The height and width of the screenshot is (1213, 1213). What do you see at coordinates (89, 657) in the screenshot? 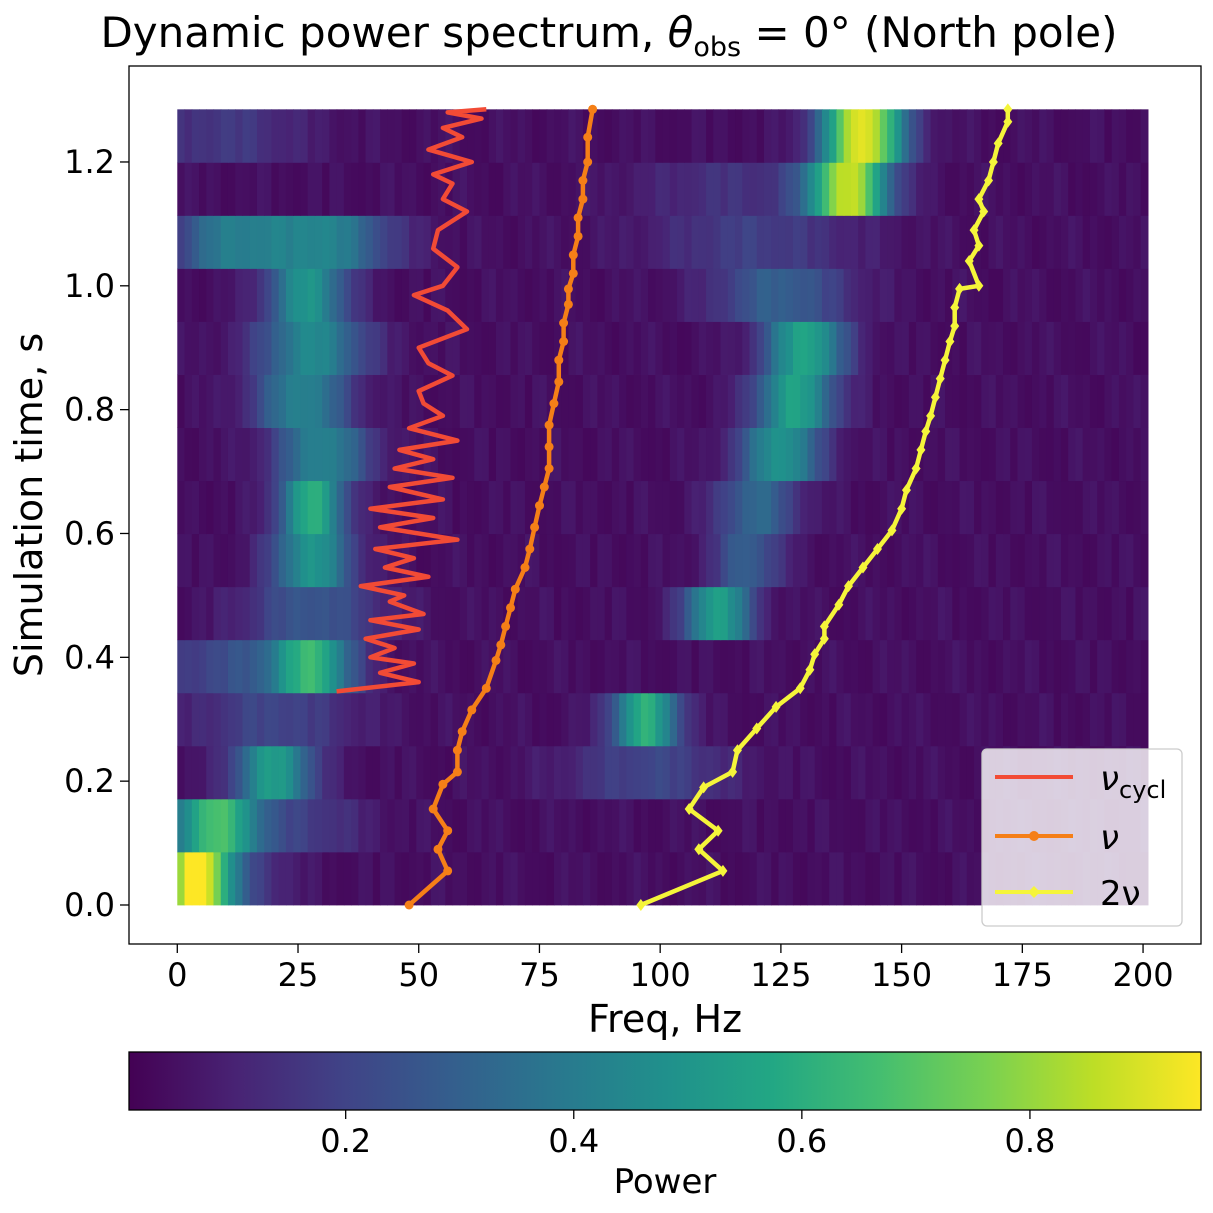
I see `y-tick-label: 0.4` at bounding box center [89, 657].